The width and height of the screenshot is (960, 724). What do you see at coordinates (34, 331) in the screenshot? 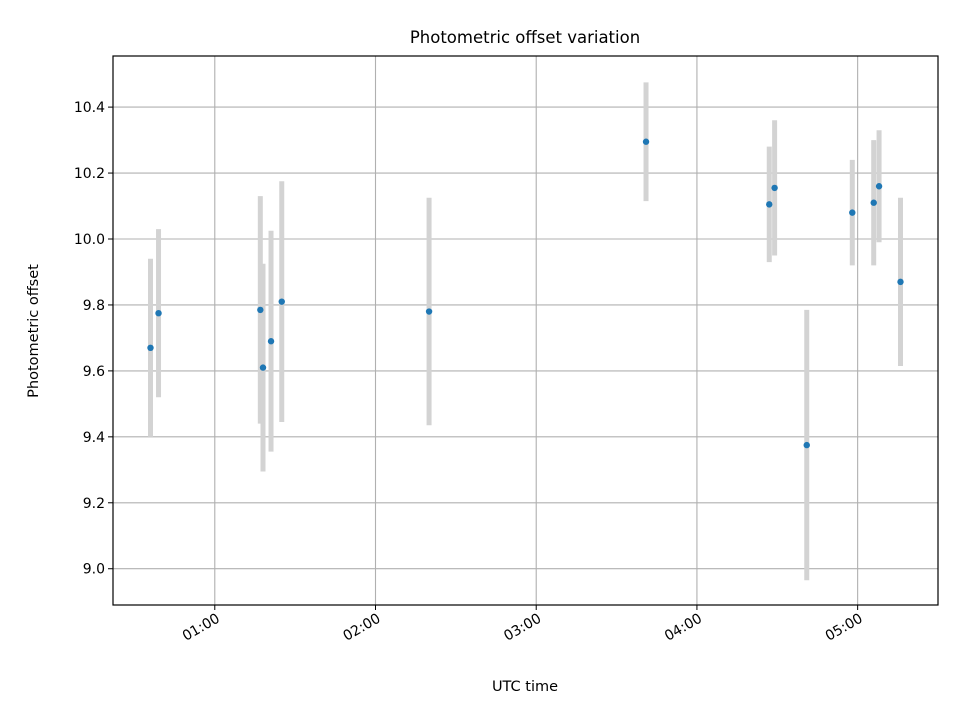
I see `y-axis-label: Photometric offset` at bounding box center [34, 331].